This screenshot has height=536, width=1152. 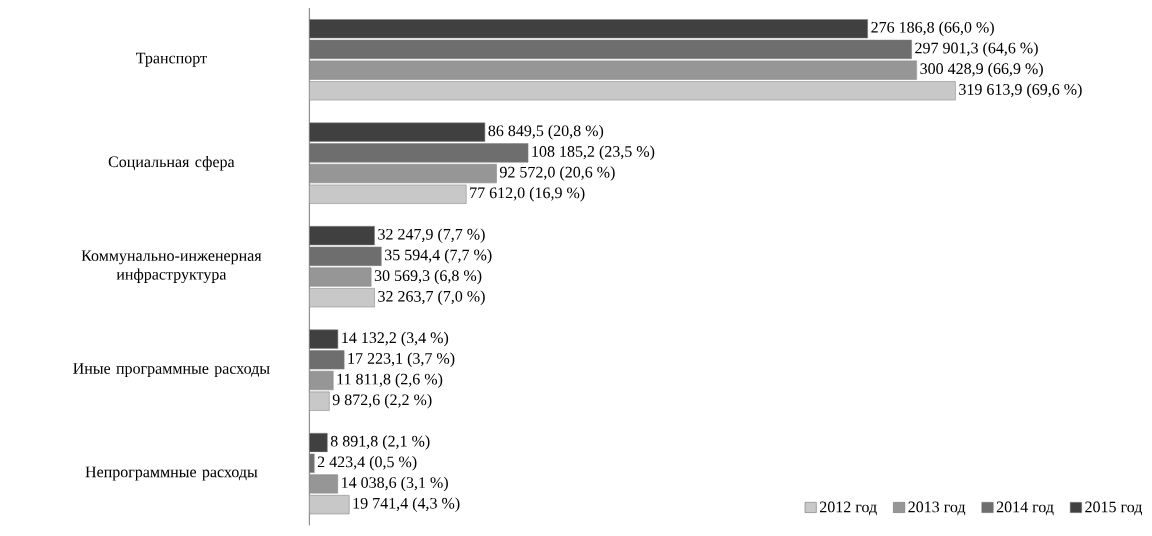 I want to click on y-tick-label: Коммунально-инженерная инфраструктура, so click(x=171, y=266).